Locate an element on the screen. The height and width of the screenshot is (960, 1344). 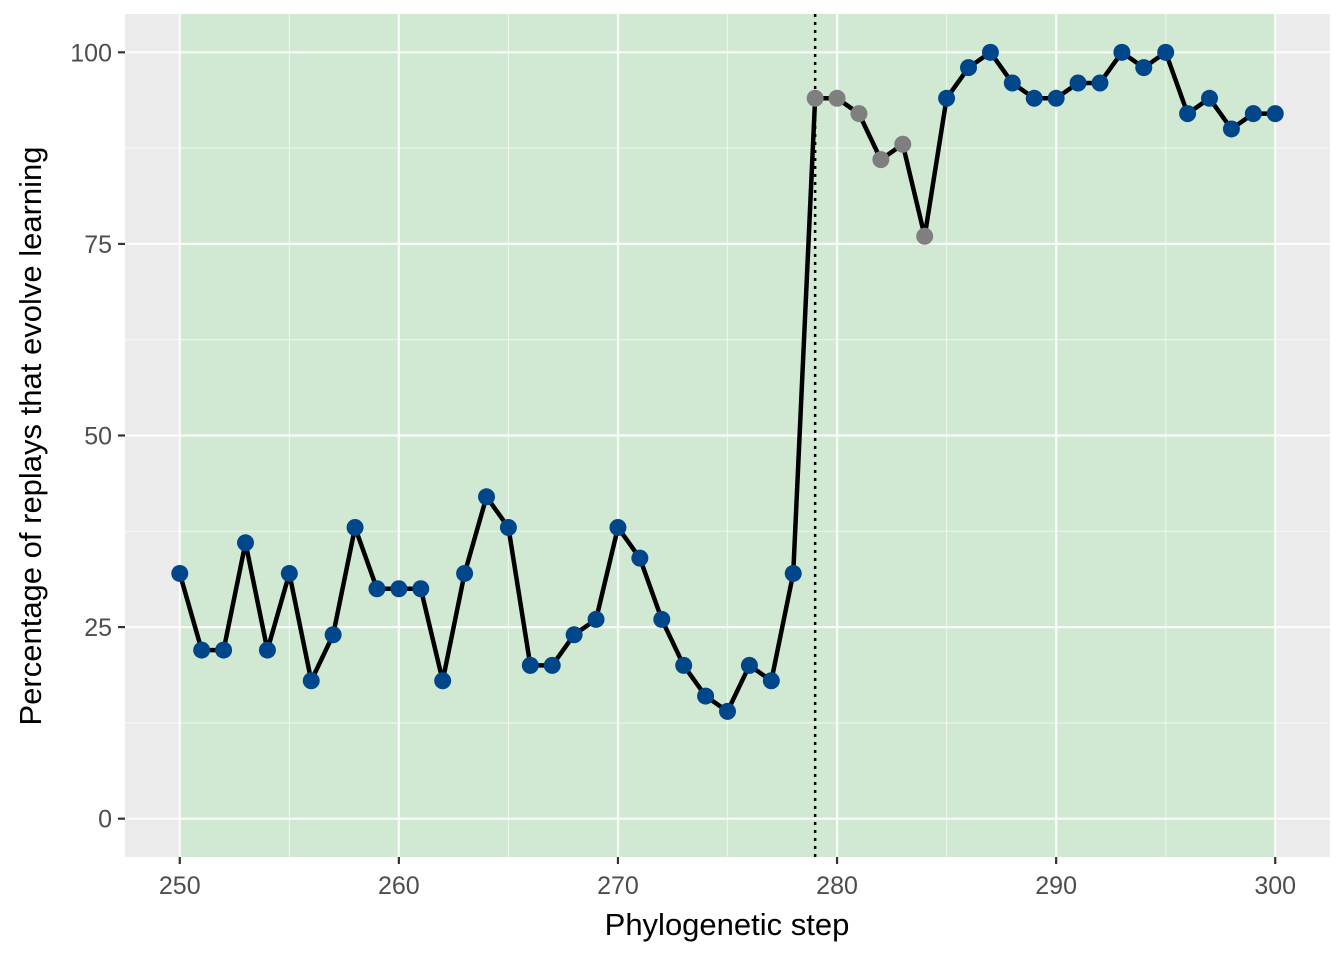
x-tick-label: 290 is located at coordinates (1056, 886).